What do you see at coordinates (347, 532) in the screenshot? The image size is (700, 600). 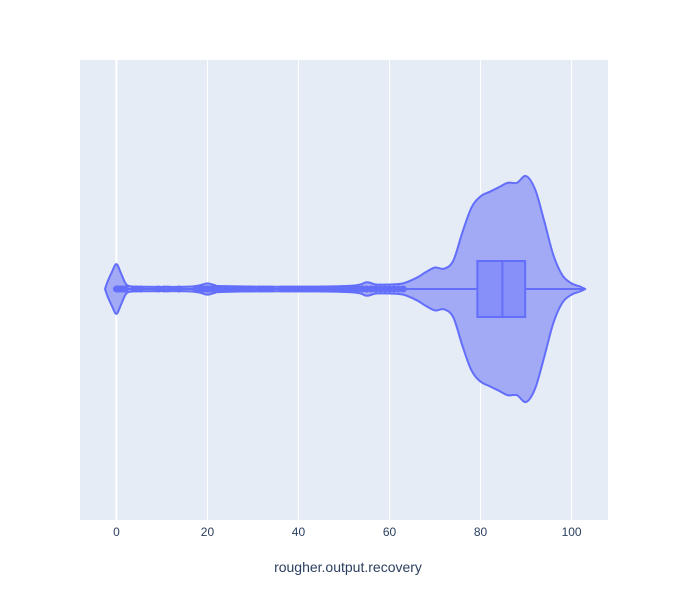 I see `x-axis-ticks: 0 20 40 60 80 100` at bounding box center [347, 532].